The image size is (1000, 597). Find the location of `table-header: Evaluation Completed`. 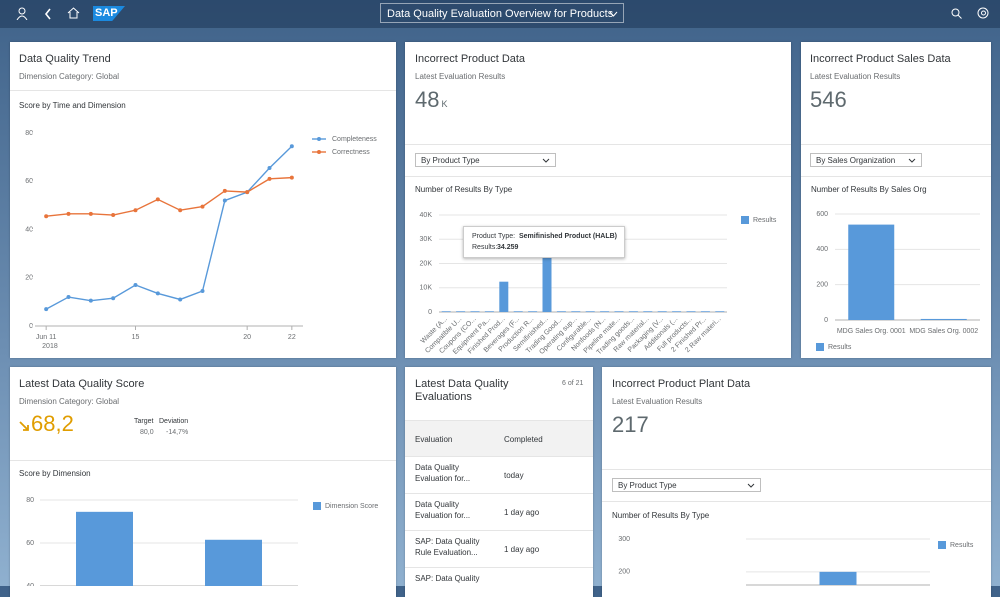

table-header: Evaluation Completed is located at coordinates (499, 438).